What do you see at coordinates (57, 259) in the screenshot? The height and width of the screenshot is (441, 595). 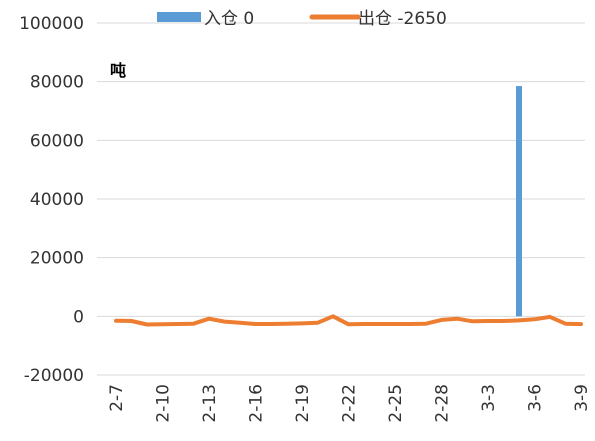 I see `y-tick-label: 20000` at bounding box center [57, 259].